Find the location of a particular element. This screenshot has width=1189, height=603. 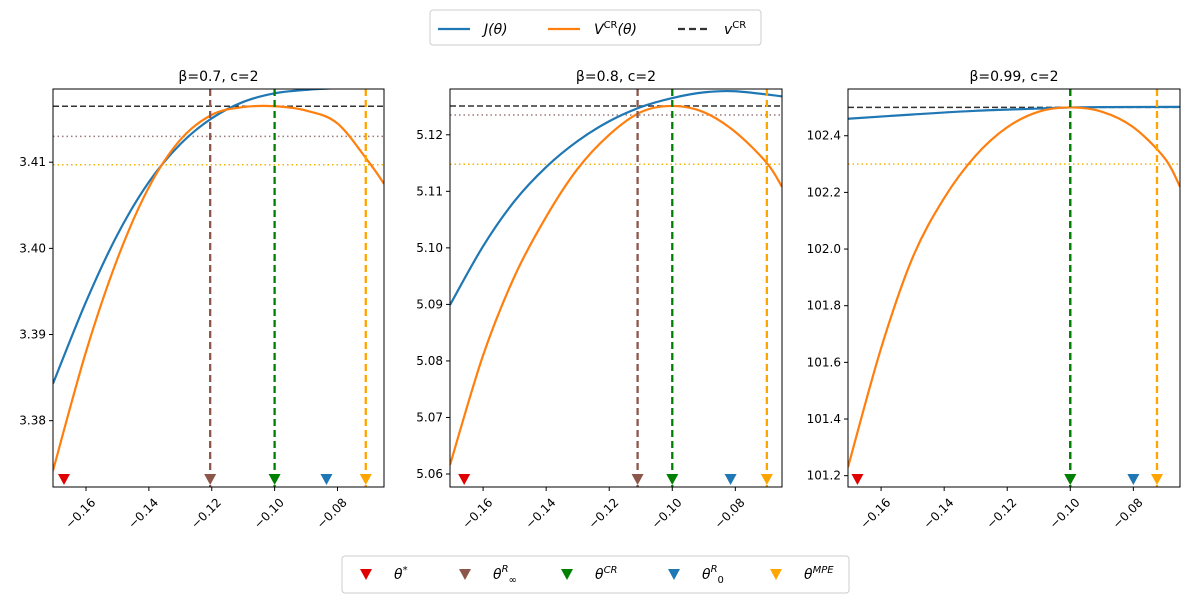

subplot-title: β=0.7, c=2 is located at coordinates (218, 77).